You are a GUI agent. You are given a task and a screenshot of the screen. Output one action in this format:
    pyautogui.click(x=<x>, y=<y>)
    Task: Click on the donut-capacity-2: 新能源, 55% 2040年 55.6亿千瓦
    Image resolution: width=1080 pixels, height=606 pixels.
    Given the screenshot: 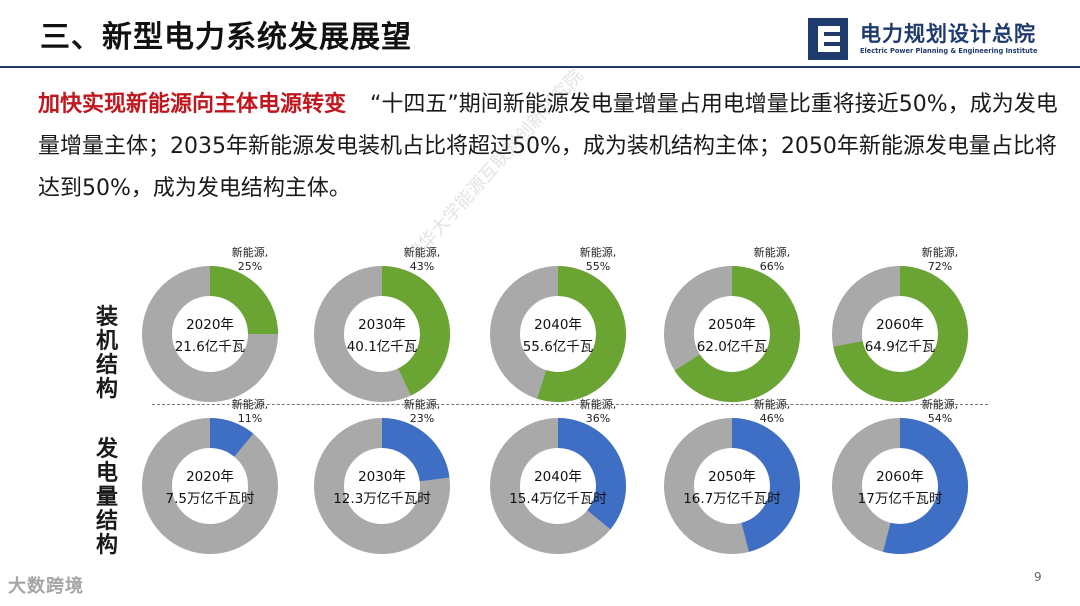 What is the action you would take?
    pyautogui.click(x=568, y=335)
    